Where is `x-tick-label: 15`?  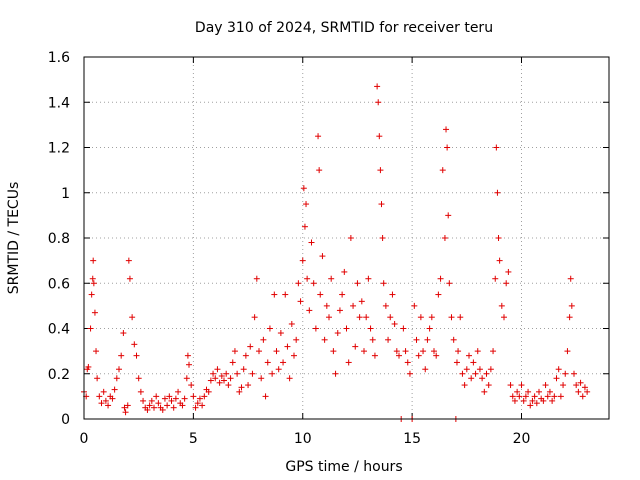
x-tick-label: 15 is located at coordinates (412, 439).